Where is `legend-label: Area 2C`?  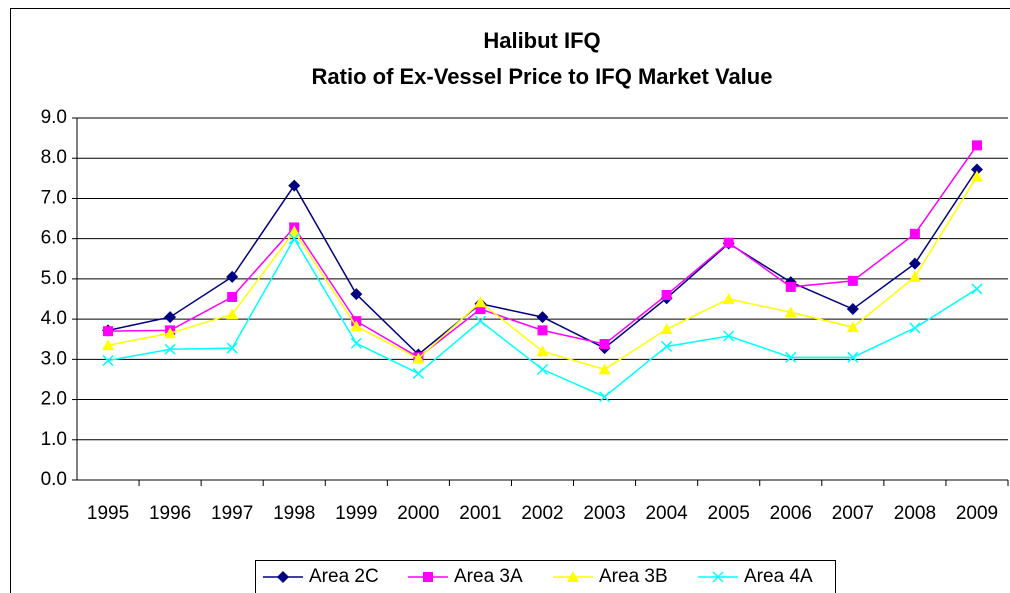 legend-label: Area 2C is located at coordinates (344, 576).